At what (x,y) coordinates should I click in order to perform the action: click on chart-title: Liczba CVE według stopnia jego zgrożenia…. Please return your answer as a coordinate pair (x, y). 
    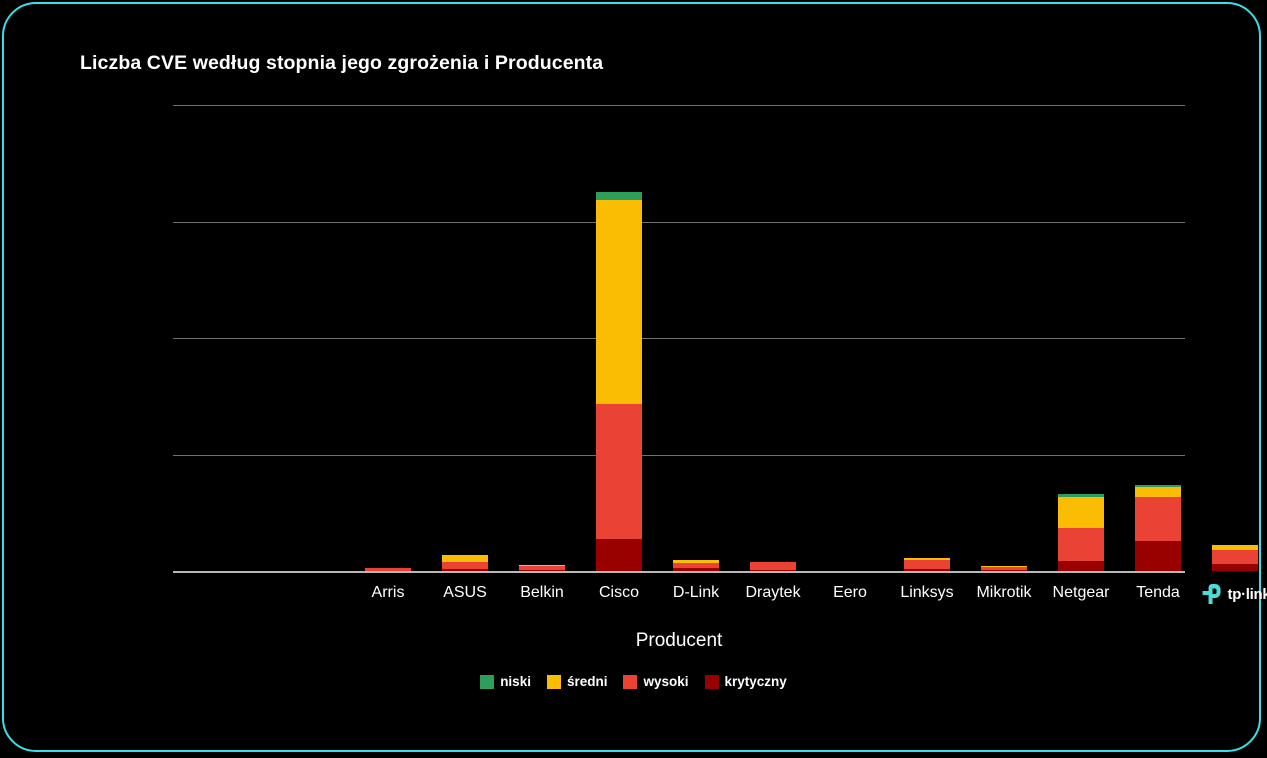
    Looking at the image, I should click on (342, 63).